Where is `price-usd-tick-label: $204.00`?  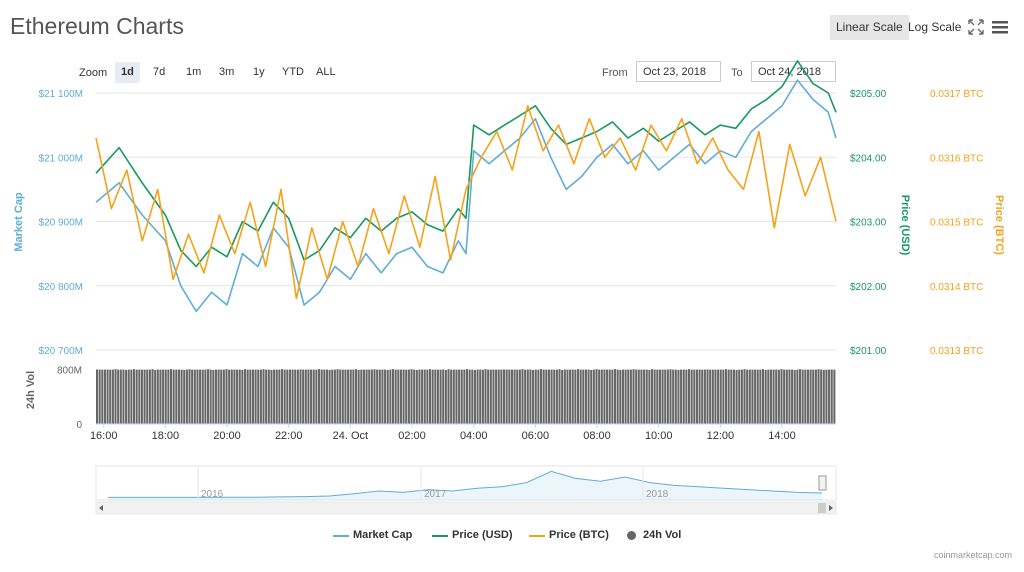 price-usd-tick-label: $204.00 is located at coordinates (868, 158).